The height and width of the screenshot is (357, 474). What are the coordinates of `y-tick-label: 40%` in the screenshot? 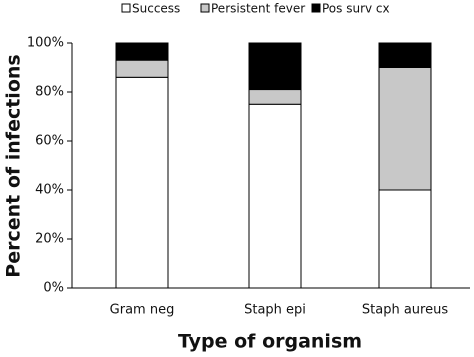 It's located at (49, 190).